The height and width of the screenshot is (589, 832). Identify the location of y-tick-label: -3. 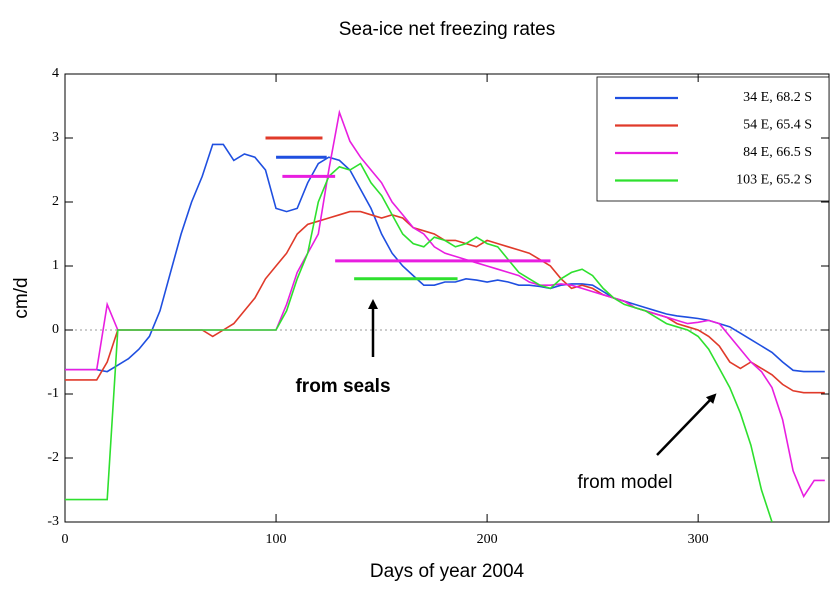
(53, 521).